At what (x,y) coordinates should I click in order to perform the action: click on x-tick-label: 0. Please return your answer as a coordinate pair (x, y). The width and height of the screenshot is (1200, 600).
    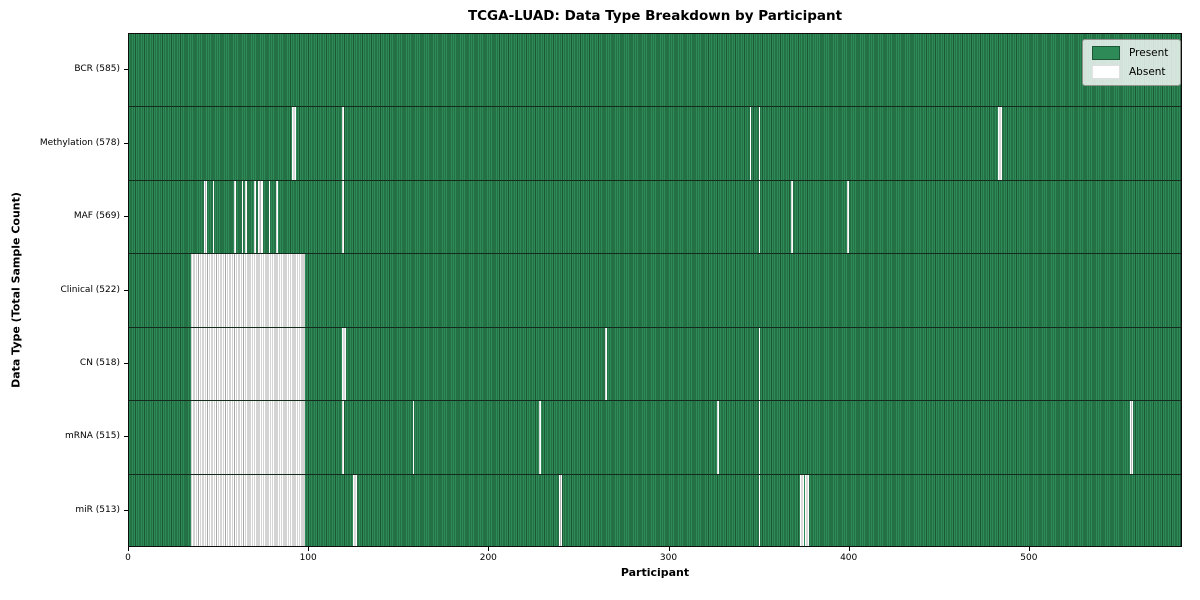
    Looking at the image, I should click on (128, 558).